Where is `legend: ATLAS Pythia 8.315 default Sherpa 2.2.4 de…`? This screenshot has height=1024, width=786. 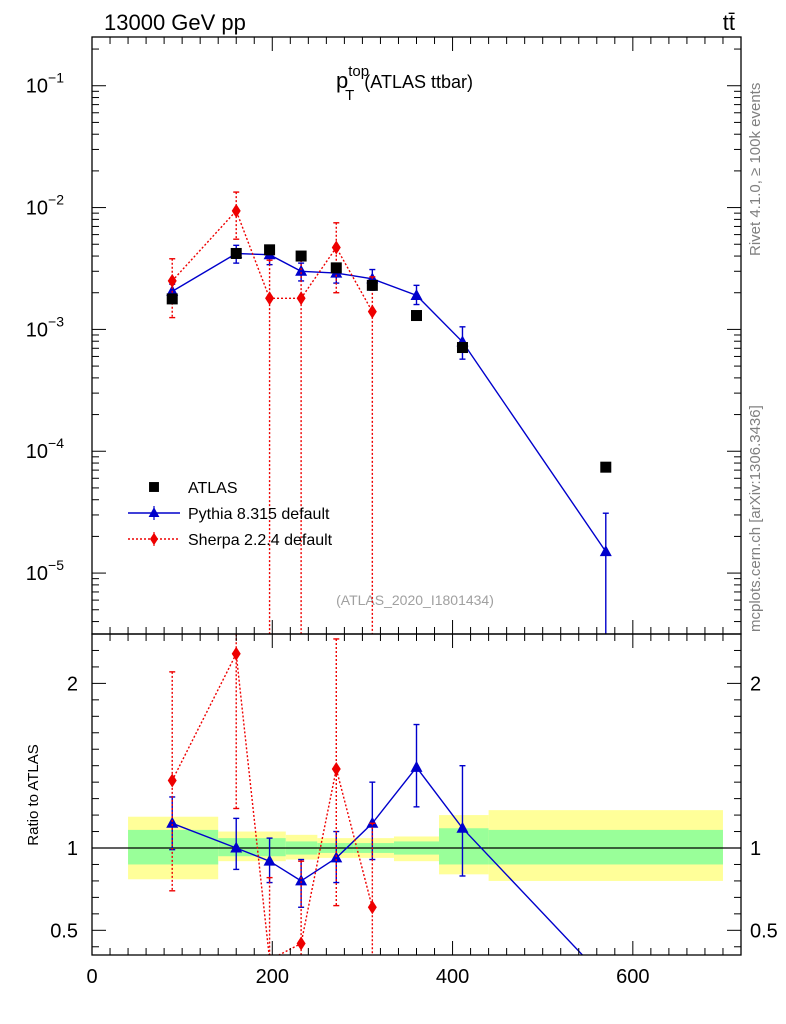
legend: ATLAS Pythia 8.315 default Sherpa 2.2.4 de… is located at coordinates (230, 514).